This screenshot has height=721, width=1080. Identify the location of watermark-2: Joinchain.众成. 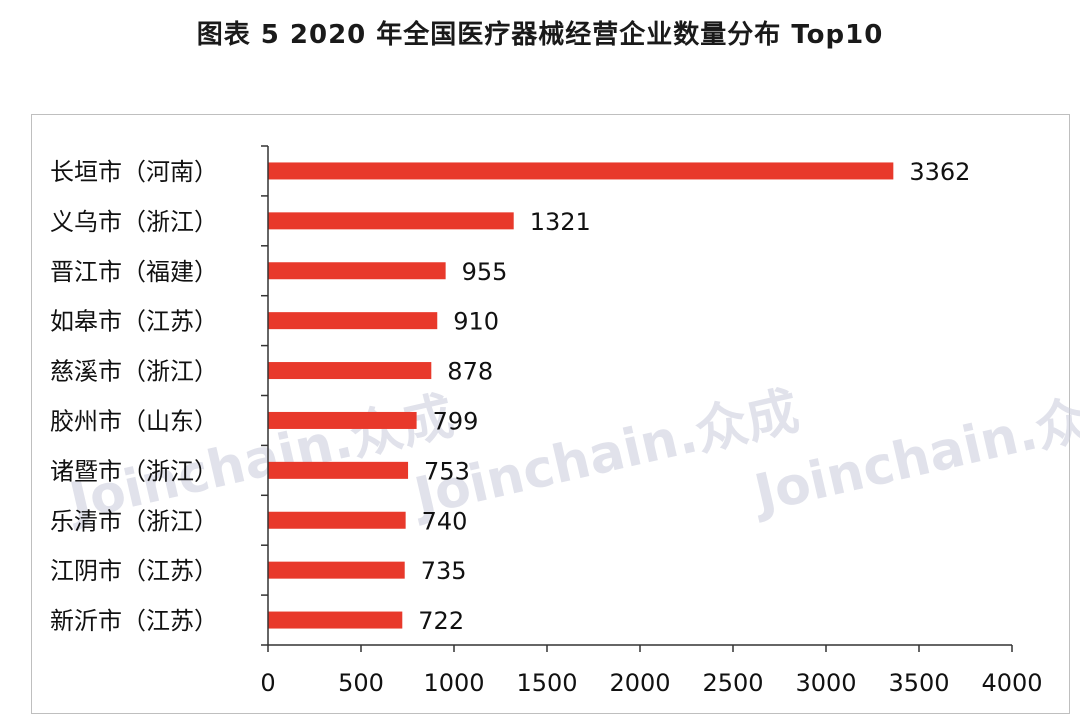
(606, 454).